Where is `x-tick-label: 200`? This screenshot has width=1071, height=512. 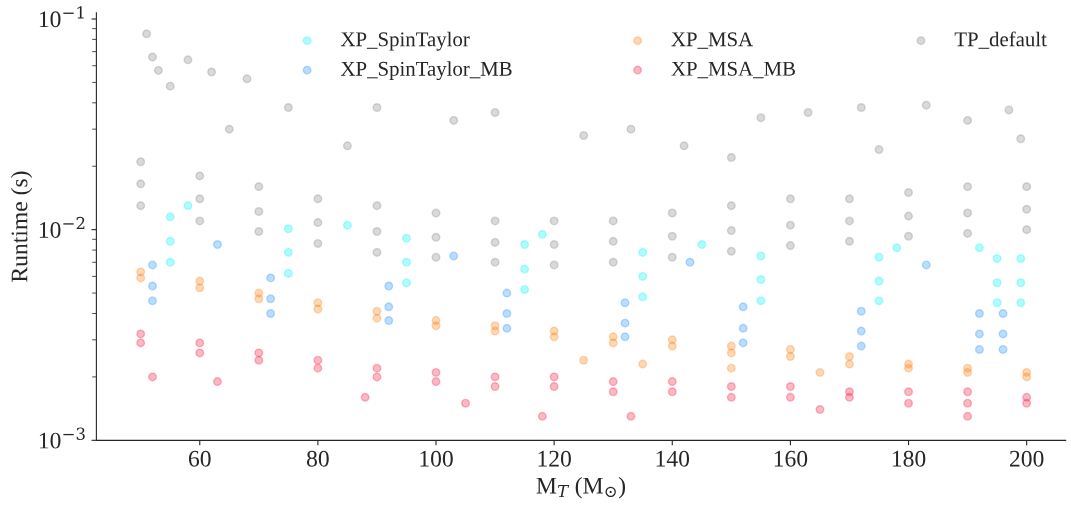 x-tick-label: 200 is located at coordinates (1026, 458).